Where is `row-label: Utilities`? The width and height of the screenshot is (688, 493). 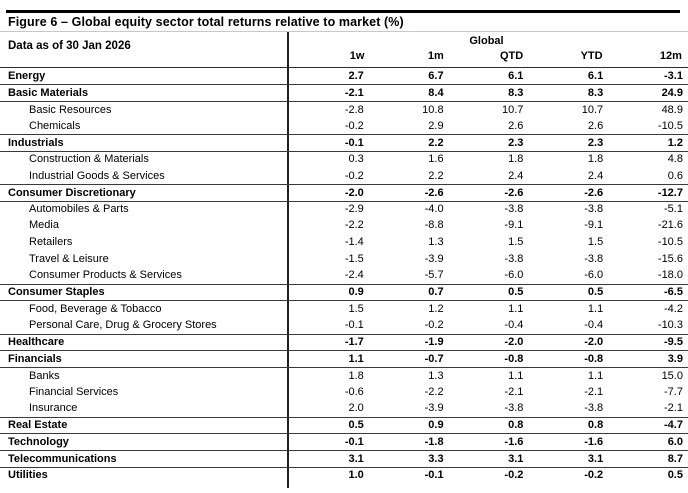
row-label: Utilities is located at coordinates (28, 475).